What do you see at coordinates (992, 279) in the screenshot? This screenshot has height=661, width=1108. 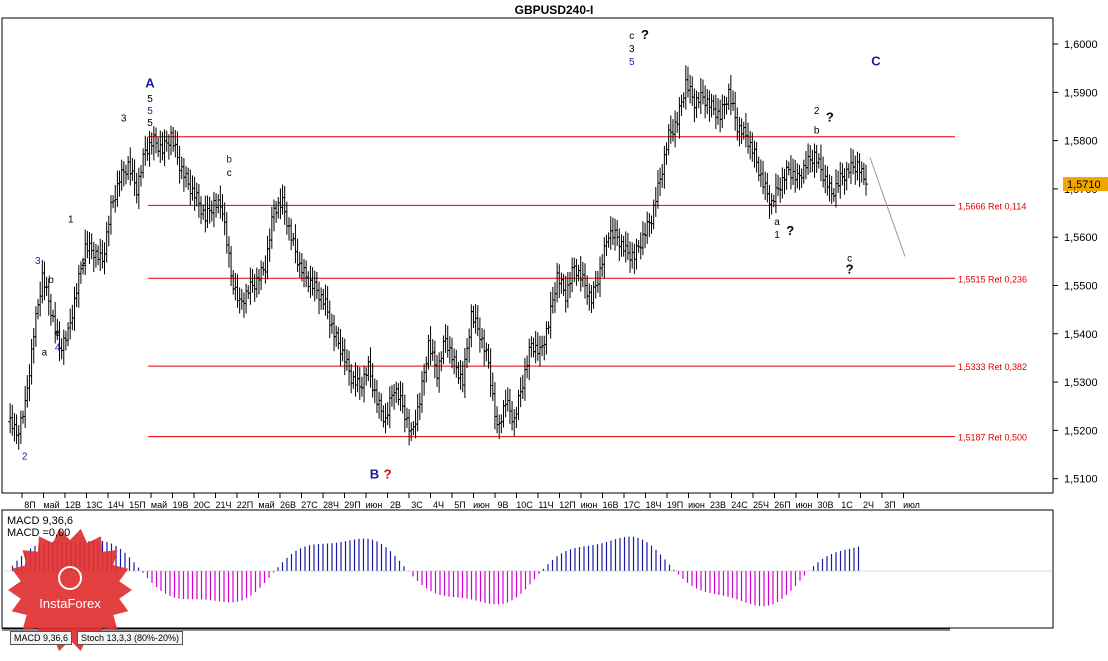 I see `fib-label: 1,5515 Ret 0,236` at bounding box center [992, 279].